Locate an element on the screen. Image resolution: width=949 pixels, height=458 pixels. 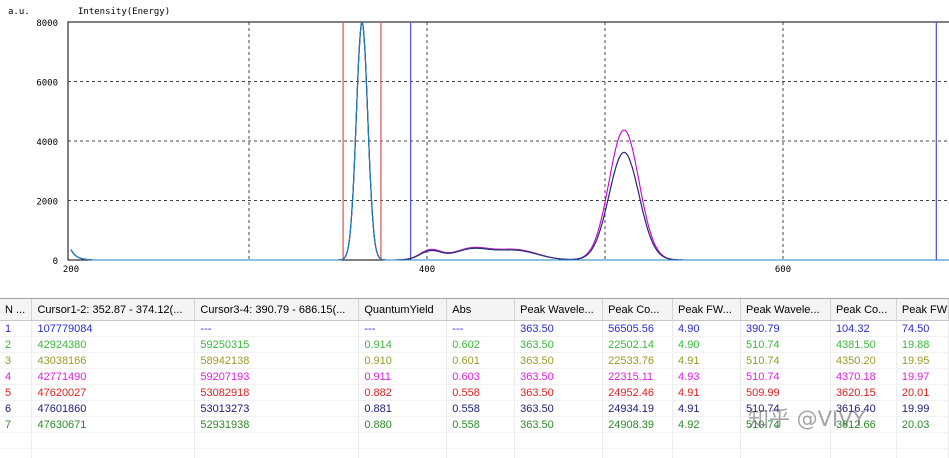
empty-table-row is located at coordinates (474, 441).